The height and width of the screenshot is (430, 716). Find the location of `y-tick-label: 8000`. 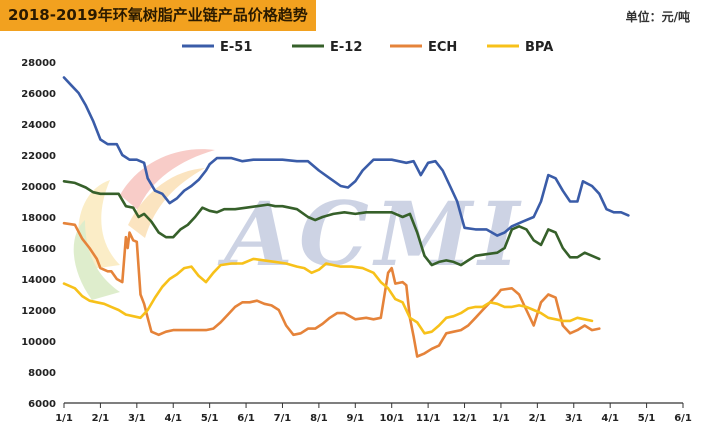

y-tick-label: 8000 is located at coordinates (42, 373).